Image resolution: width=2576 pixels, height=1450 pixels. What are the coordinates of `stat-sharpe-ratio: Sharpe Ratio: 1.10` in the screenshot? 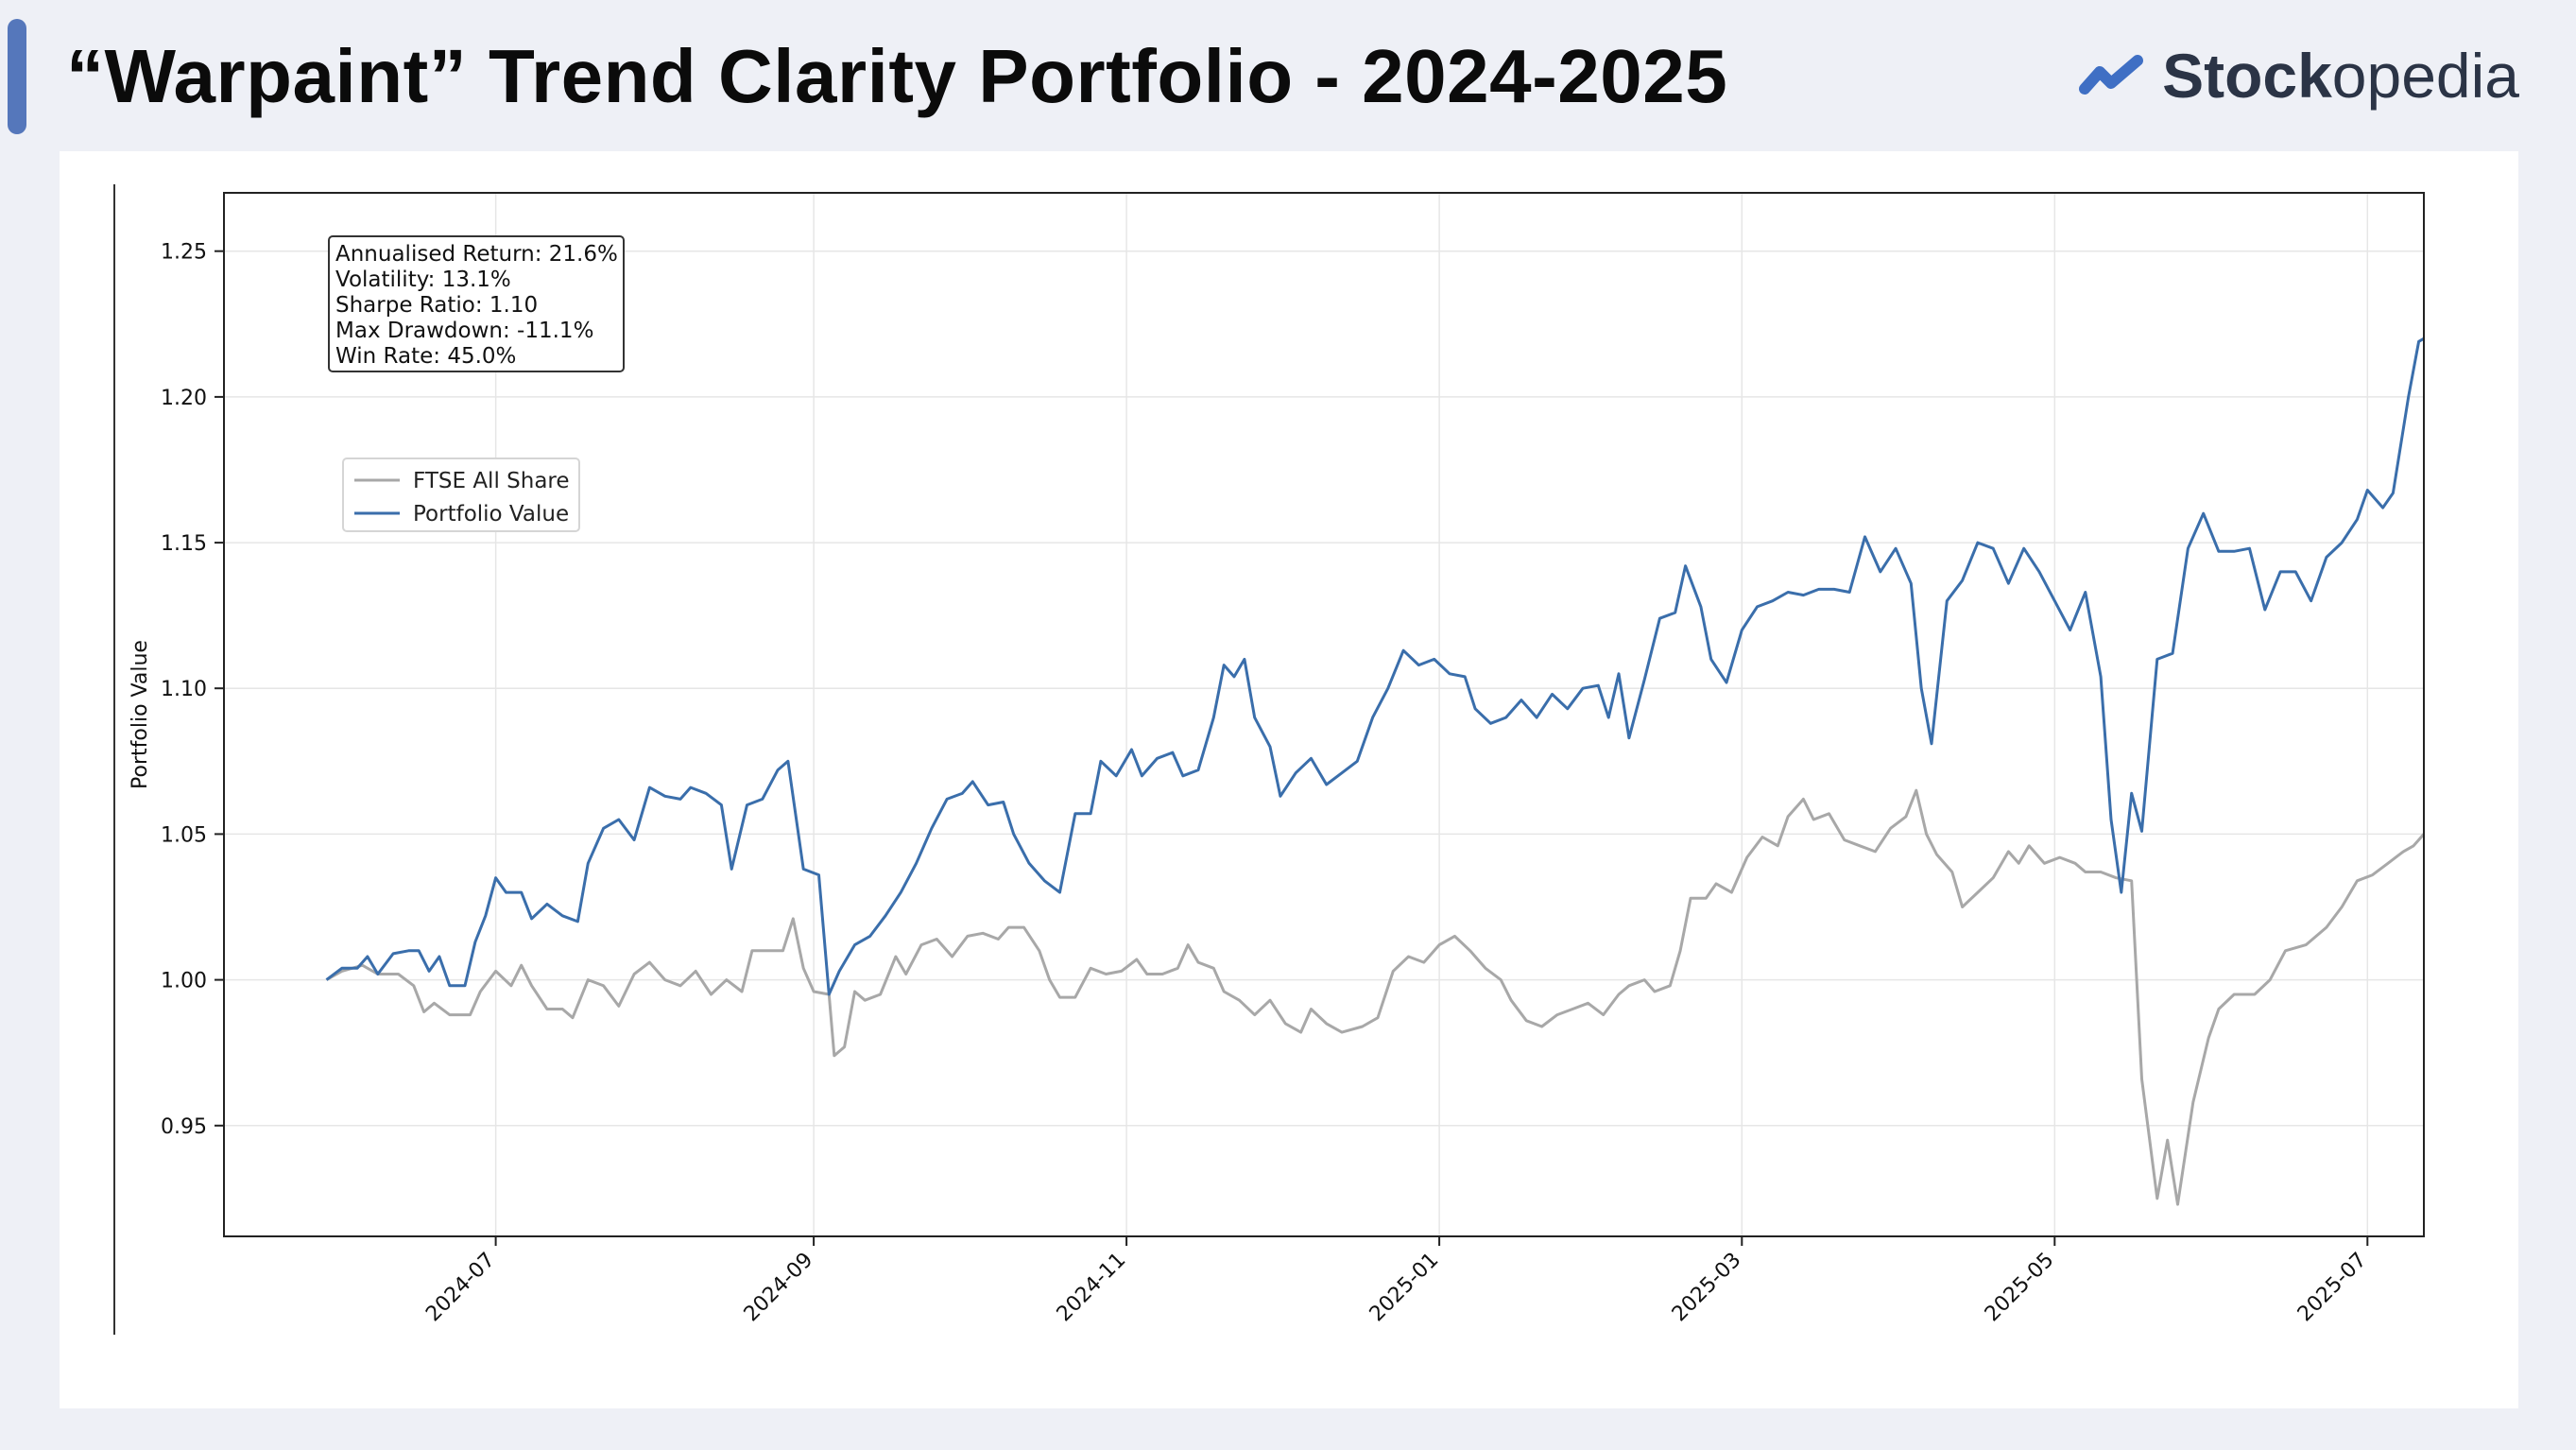 It's located at (436, 305).